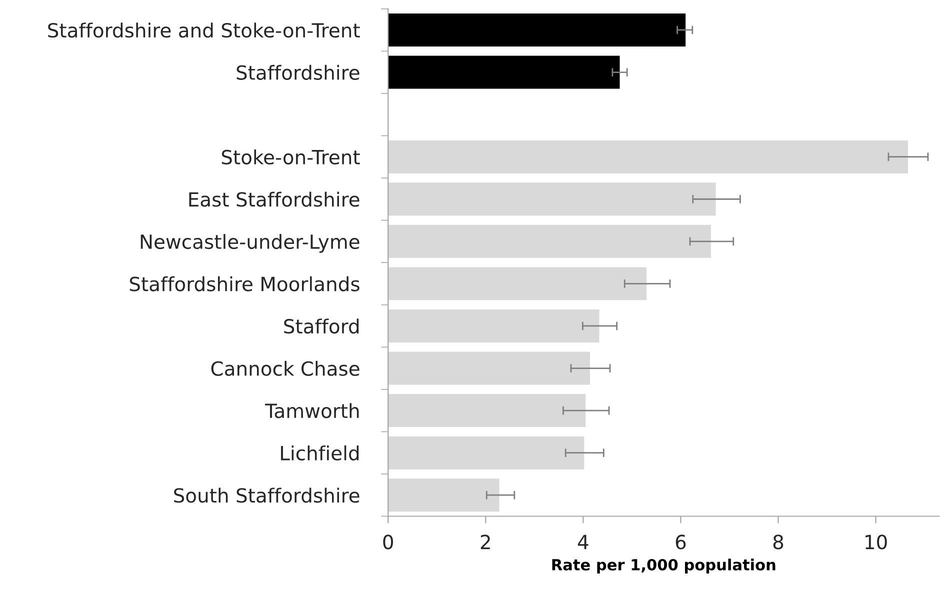 The width and height of the screenshot is (942, 590). Describe the element at coordinates (298, 72) in the screenshot. I see `y-tick-label: Staffordshire` at that location.